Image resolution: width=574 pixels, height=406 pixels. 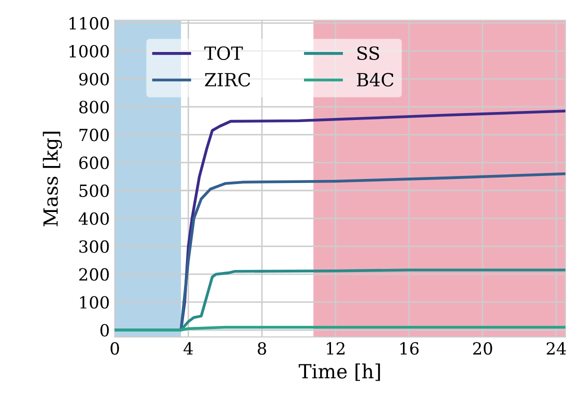 I want to click on x-tick-label: 12, so click(x=335, y=348).